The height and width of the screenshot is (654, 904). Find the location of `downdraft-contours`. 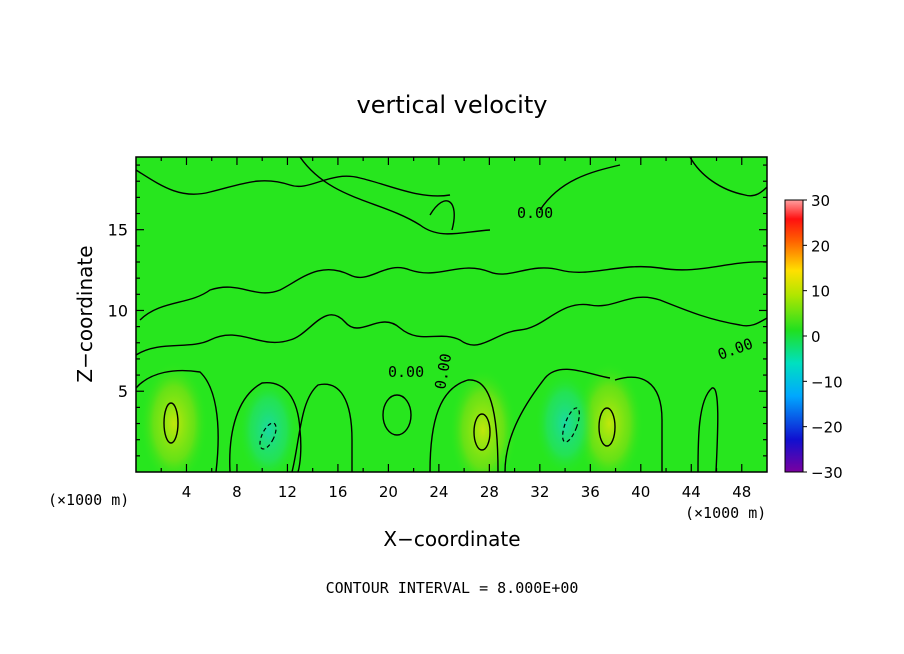

downdraft-contours is located at coordinates (419, 428).